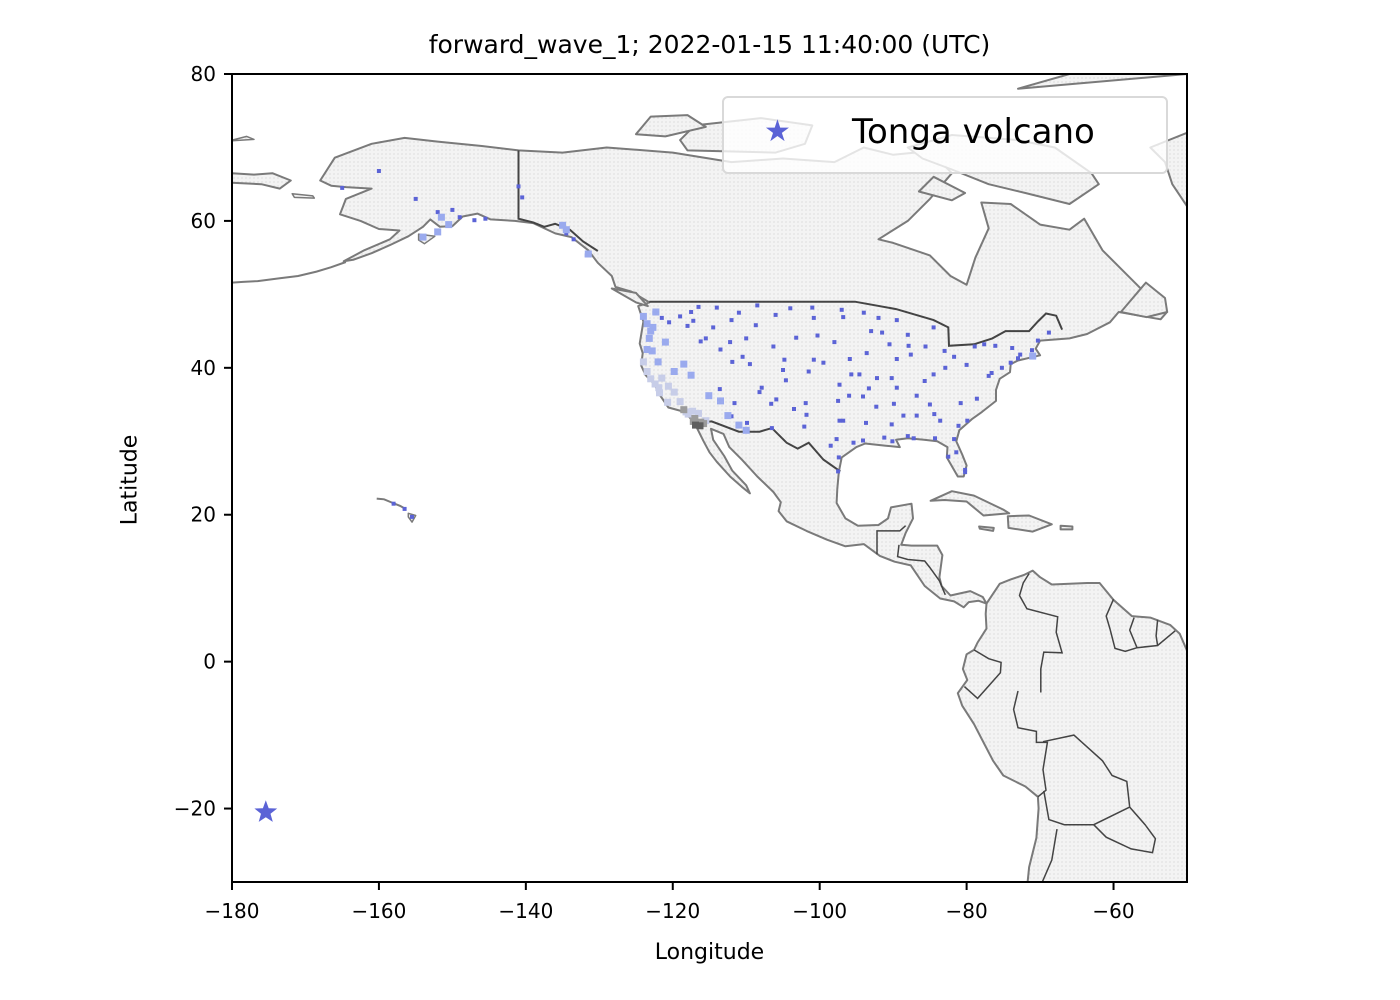 This screenshot has width=1400, height=1000. I want to click on x-tick-label: −140, so click(525, 911).